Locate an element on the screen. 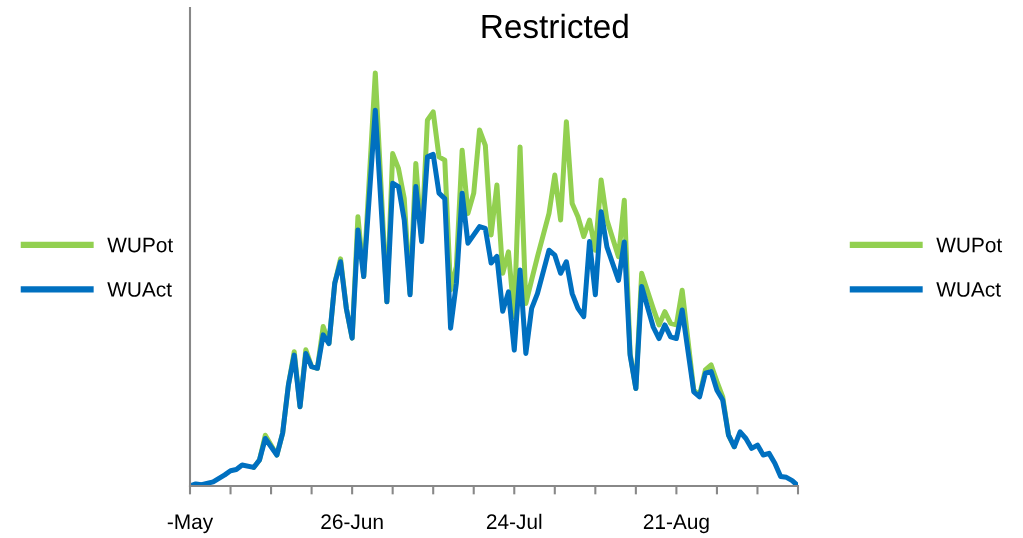 Image resolution: width=1023 pixels, height=538 pixels. text: WUPot is located at coordinates (969, 245).